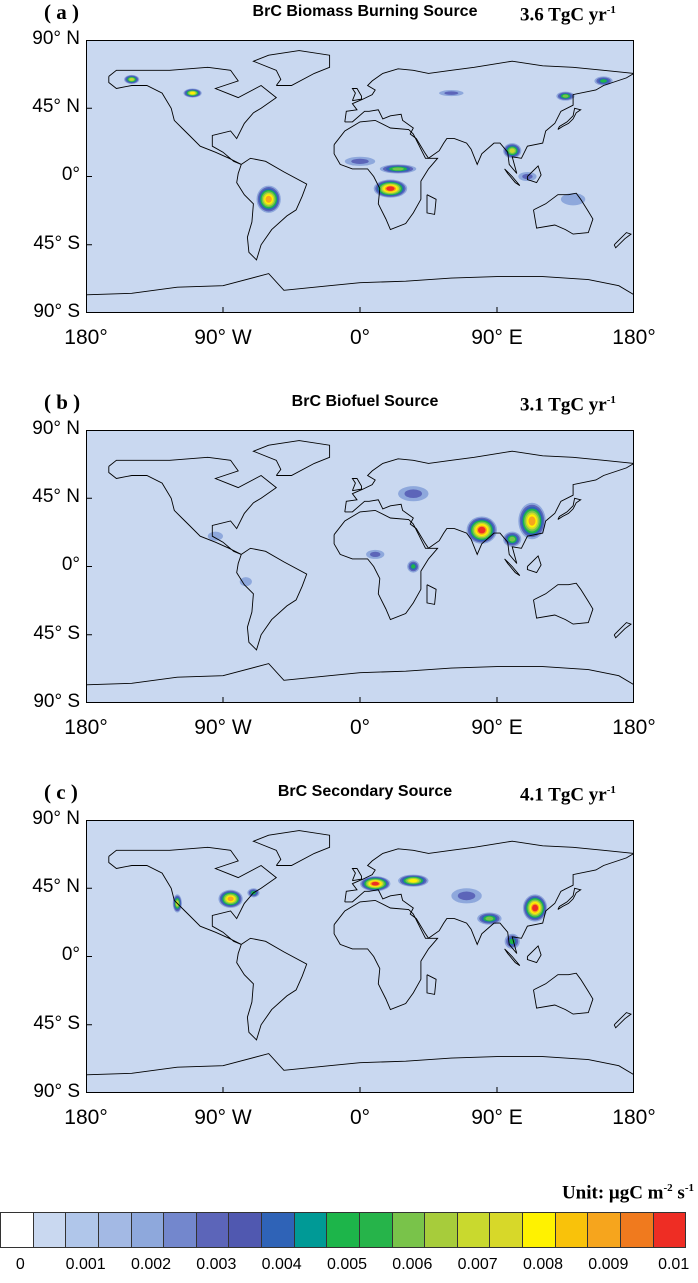 The height and width of the screenshot is (1283, 698). Describe the element at coordinates (56, 496) in the screenshot. I see `y-tick-label: 45° N` at that location.